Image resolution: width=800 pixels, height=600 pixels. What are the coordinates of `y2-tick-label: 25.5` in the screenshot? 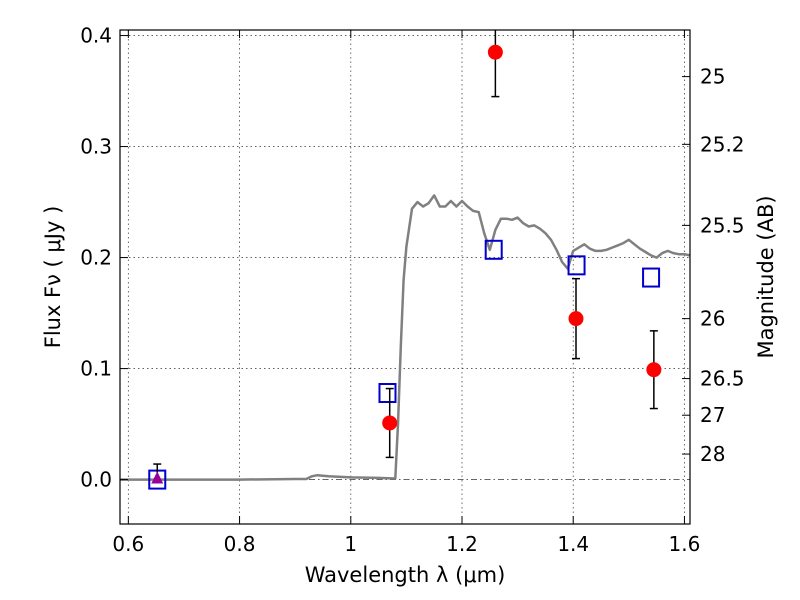 It's located at (722, 225).